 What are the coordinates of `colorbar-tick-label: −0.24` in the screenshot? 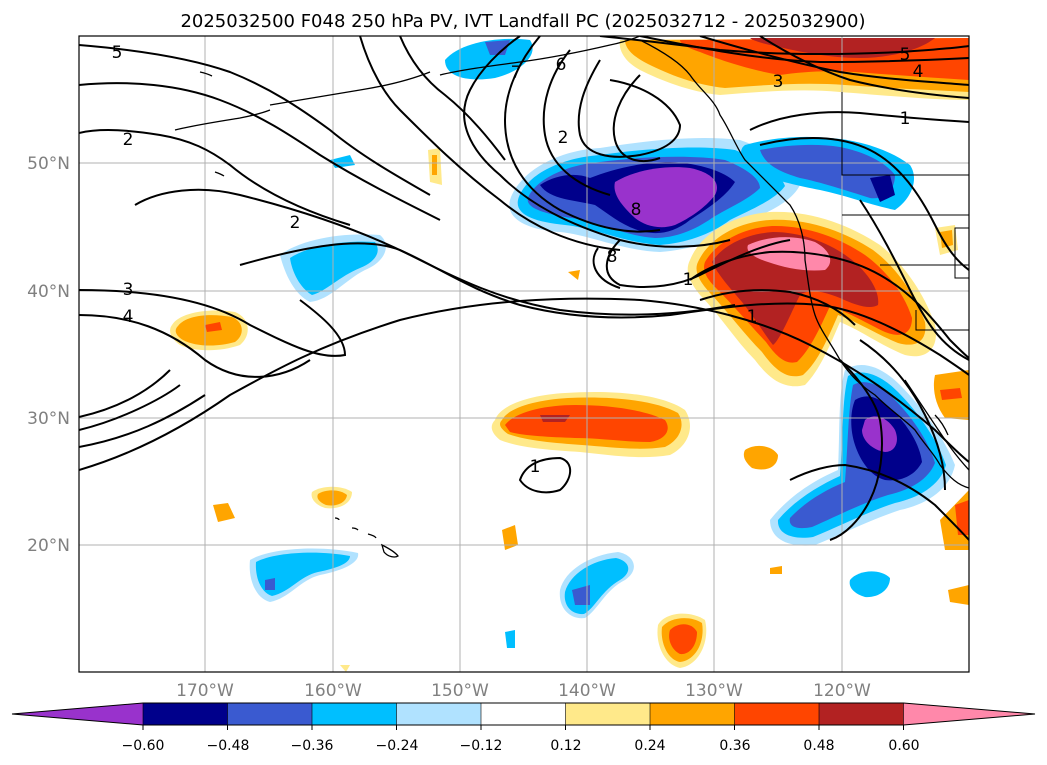 It's located at (397, 746).